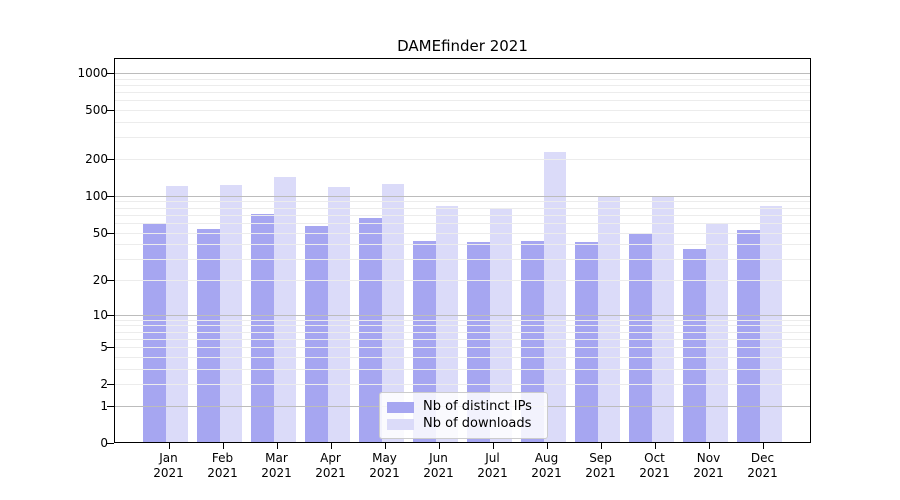  What do you see at coordinates (104, 405) in the screenshot?
I see `y-tick-label: 1` at bounding box center [104, 405].